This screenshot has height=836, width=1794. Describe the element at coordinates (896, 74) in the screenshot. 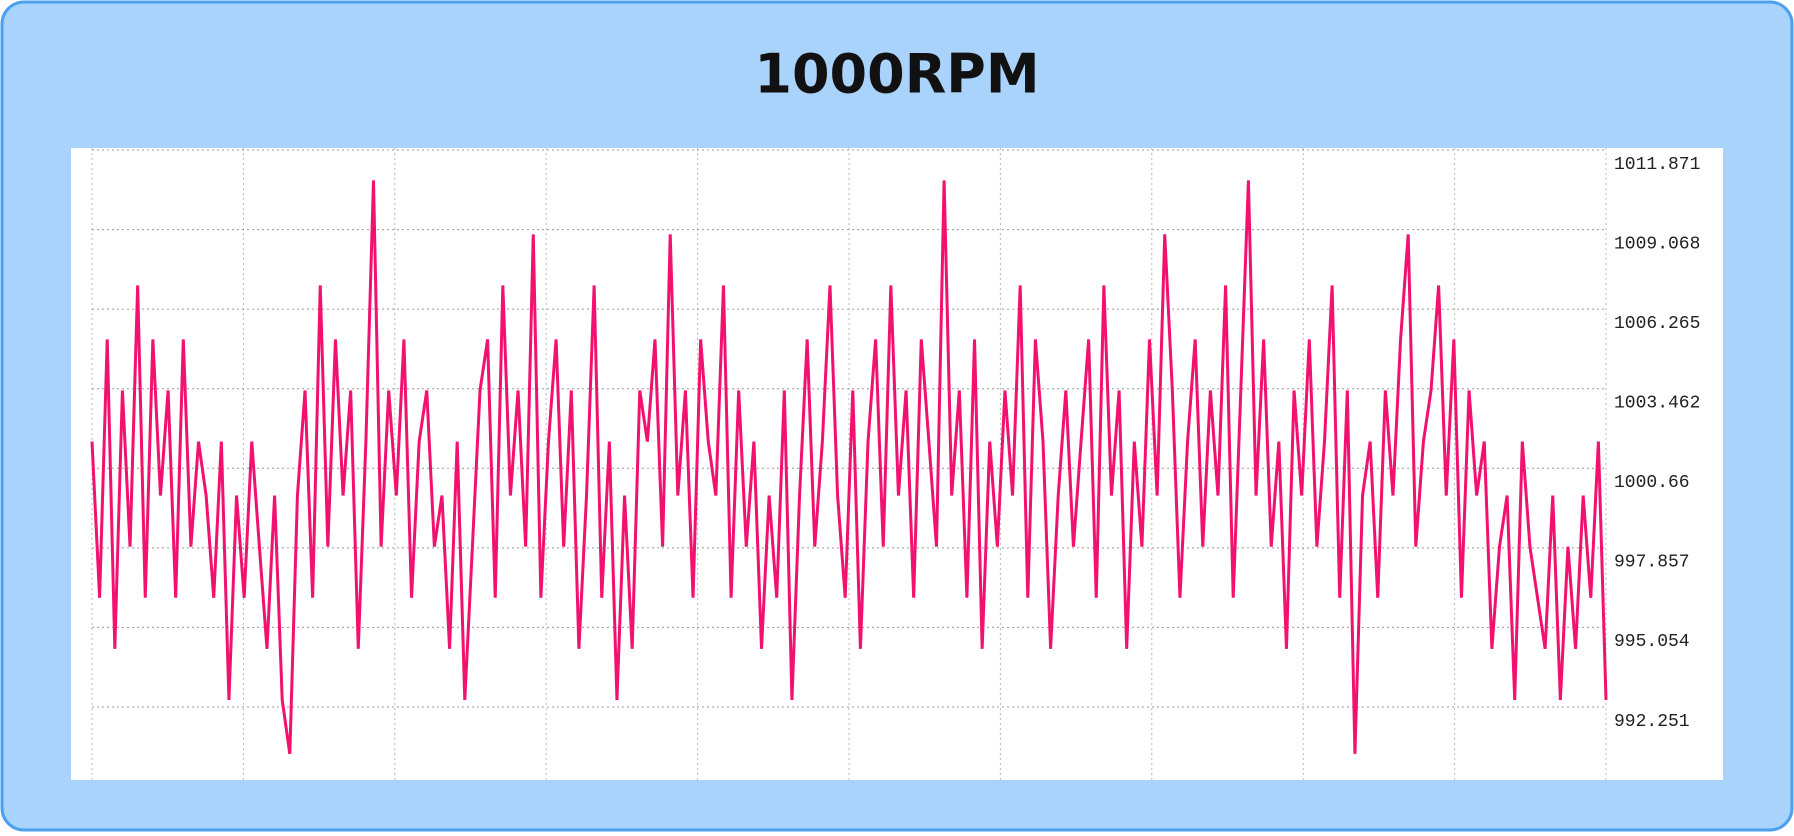

I see `chart-title: 1000RPM` at that location.